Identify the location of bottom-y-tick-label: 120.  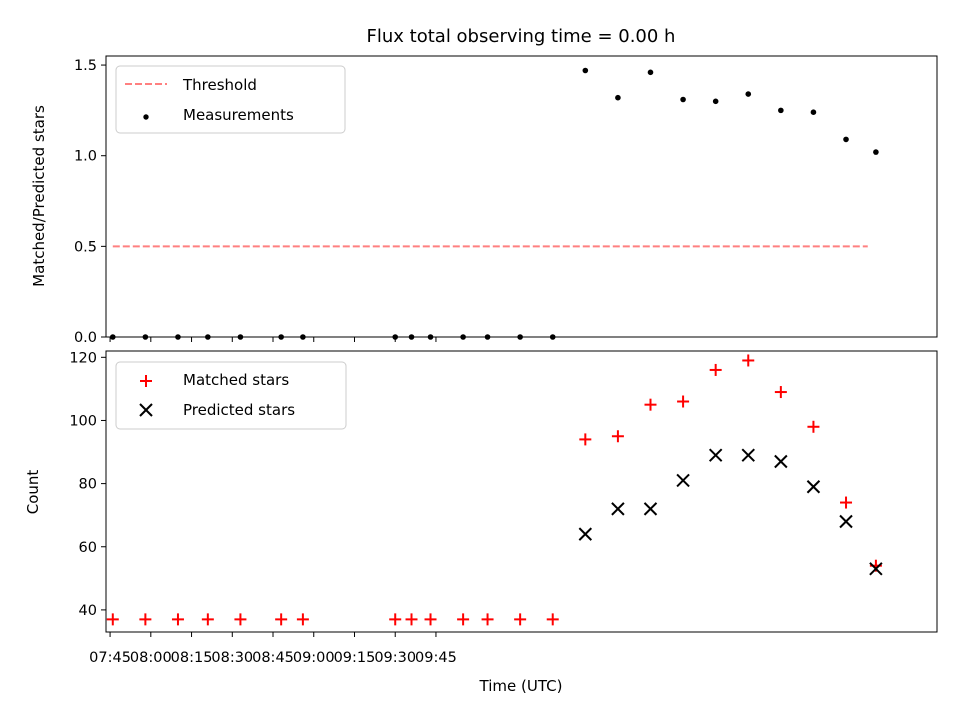
(83, 358).